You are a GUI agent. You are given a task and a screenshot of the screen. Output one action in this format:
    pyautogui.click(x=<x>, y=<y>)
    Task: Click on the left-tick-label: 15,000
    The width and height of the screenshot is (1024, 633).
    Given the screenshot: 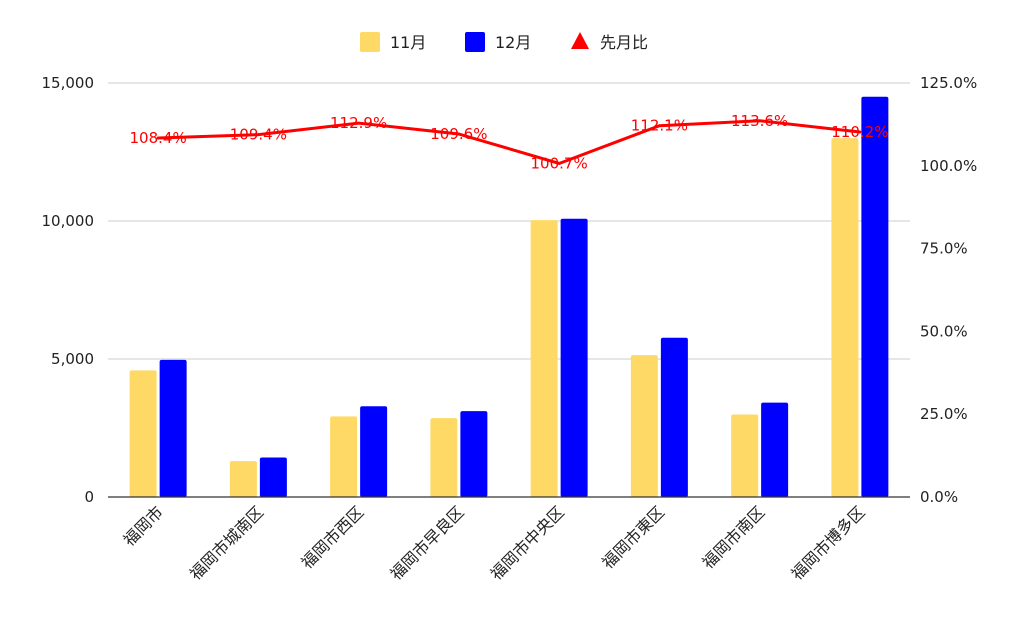 What is the action you would take?
    pyautogui.click(x=68, y=83)
    